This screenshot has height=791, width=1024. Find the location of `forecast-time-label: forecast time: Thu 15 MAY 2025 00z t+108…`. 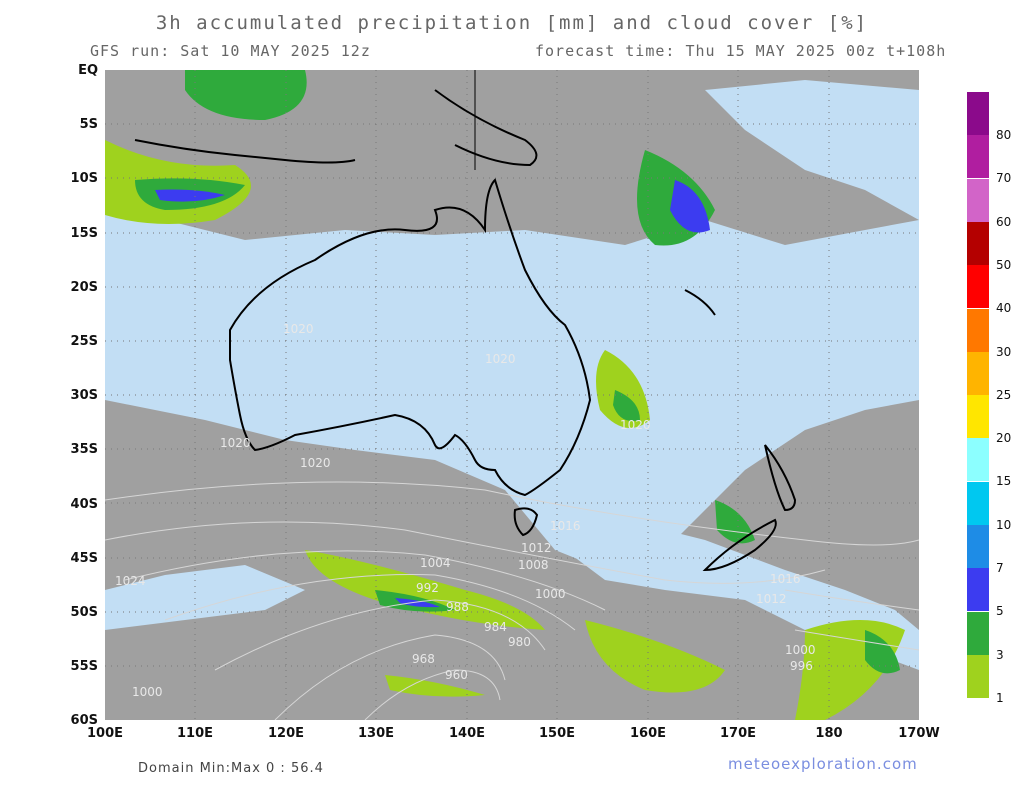

forecast-time-label: forecast time: Thu 15 MAY 2025 00z t+108… is located at coordinates (741, 51).